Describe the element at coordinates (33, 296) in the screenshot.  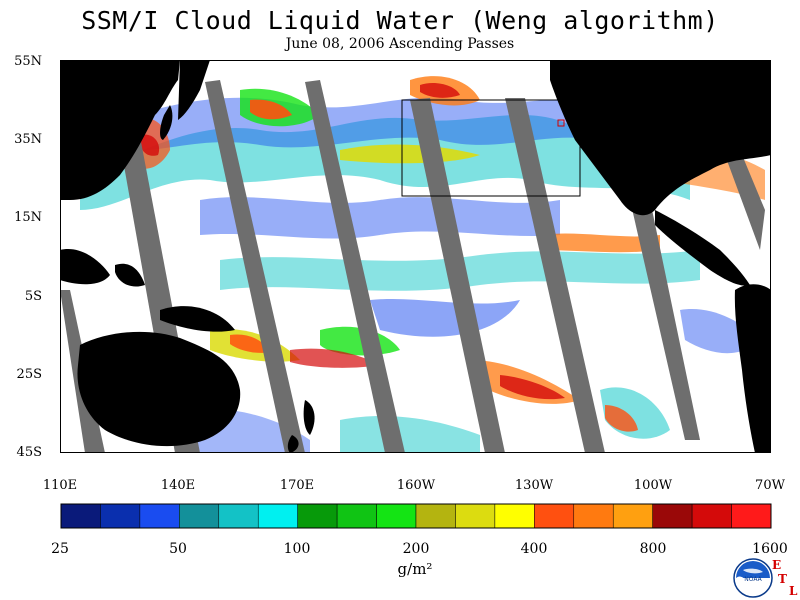
I see `lat-label: 5S` at that location.